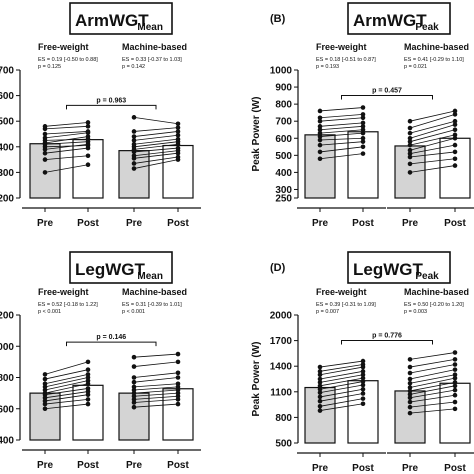  What do you see at coordinates (281, 316) in the screenshot?
I see `y-tick-label: 2000` at bounding box center [281, 316].